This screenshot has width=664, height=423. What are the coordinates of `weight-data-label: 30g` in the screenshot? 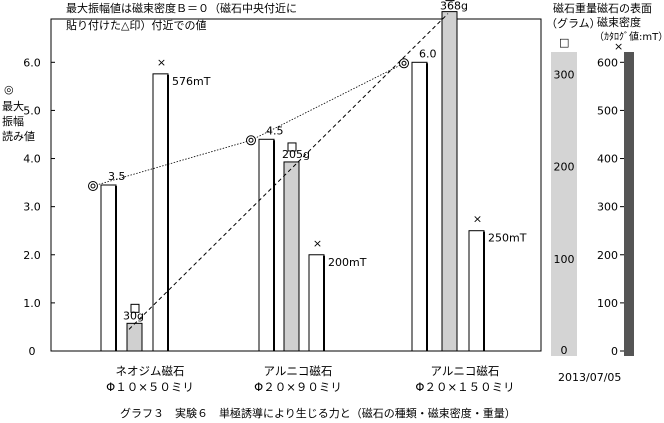 It's located at (133, 315).